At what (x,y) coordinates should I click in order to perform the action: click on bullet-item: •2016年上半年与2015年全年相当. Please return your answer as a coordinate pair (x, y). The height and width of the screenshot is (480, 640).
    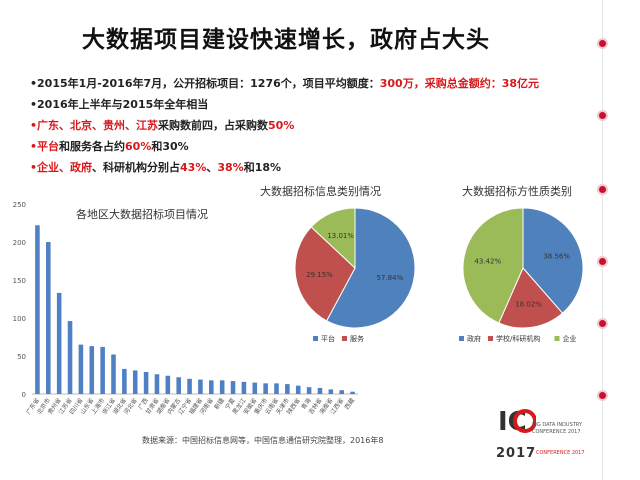
    Looking at the image, I should click on (316, 104).